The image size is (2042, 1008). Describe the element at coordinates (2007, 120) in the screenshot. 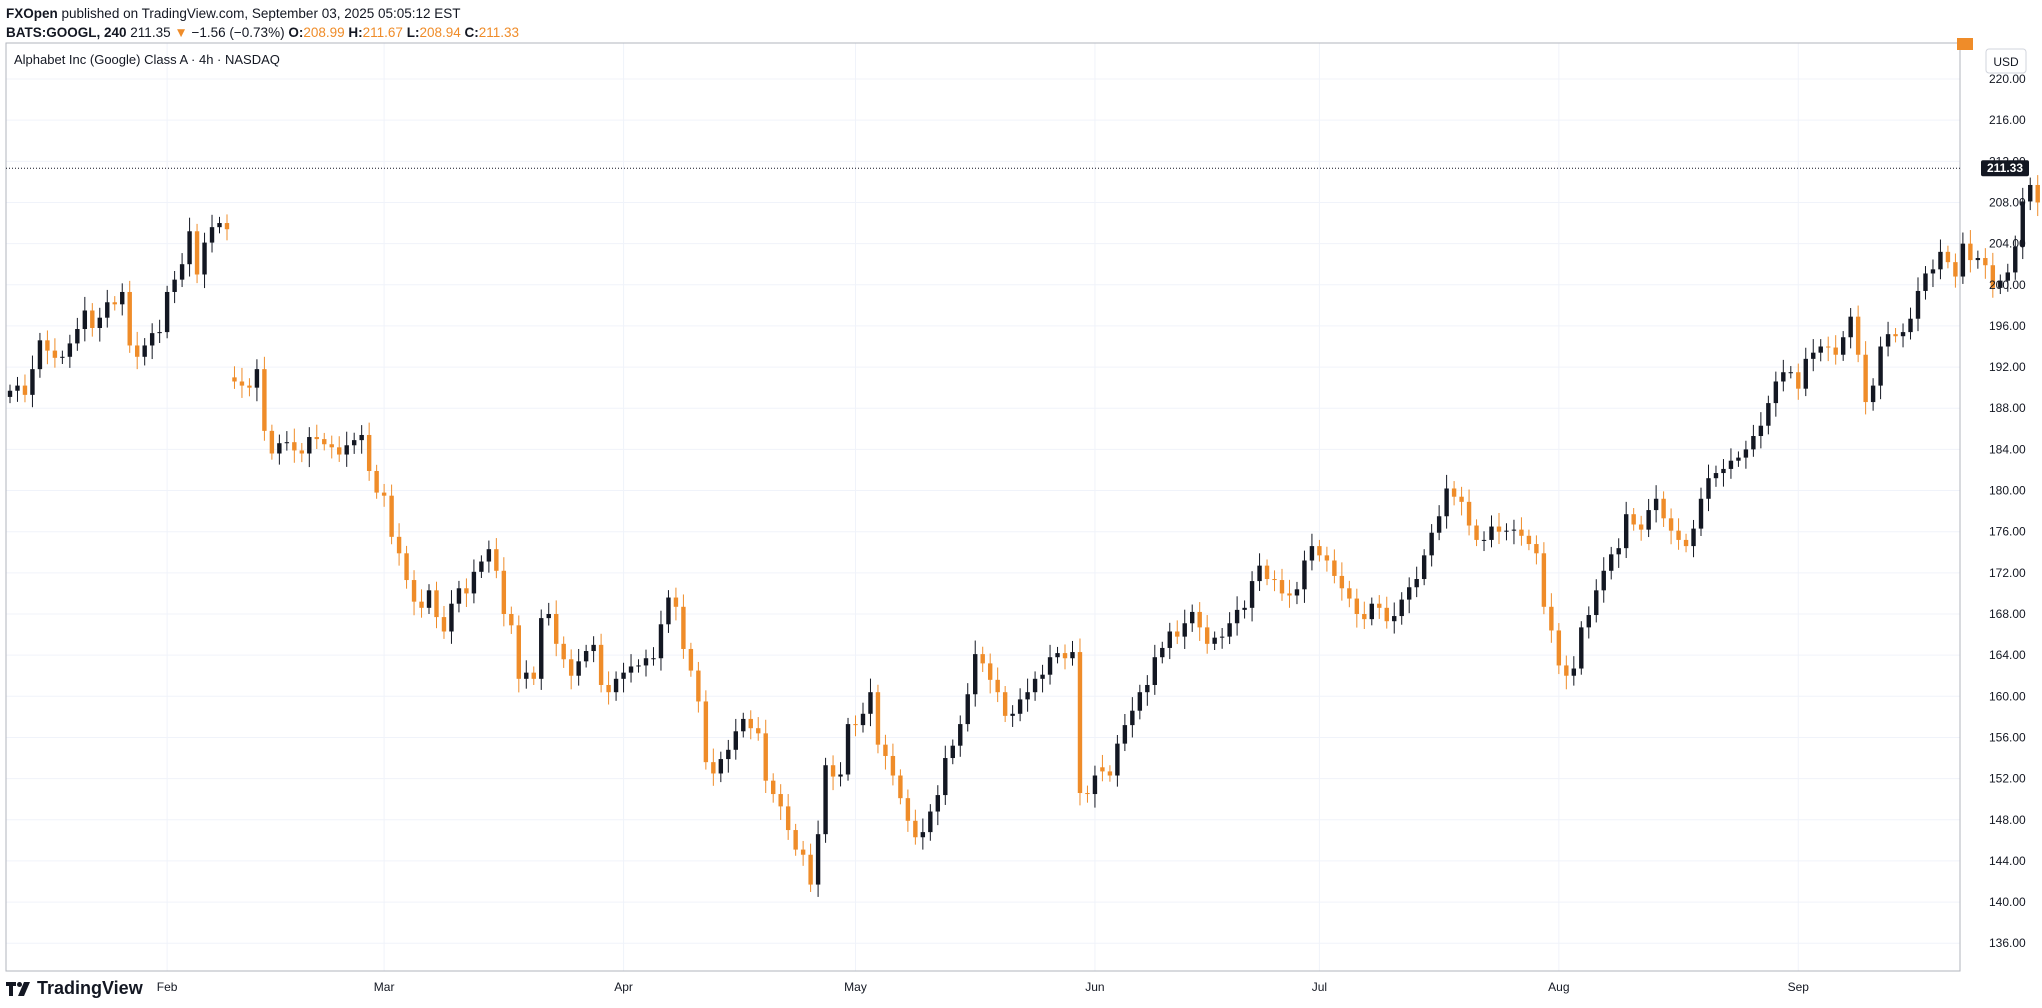

I see `price-tick-label: 216.00` at that location.